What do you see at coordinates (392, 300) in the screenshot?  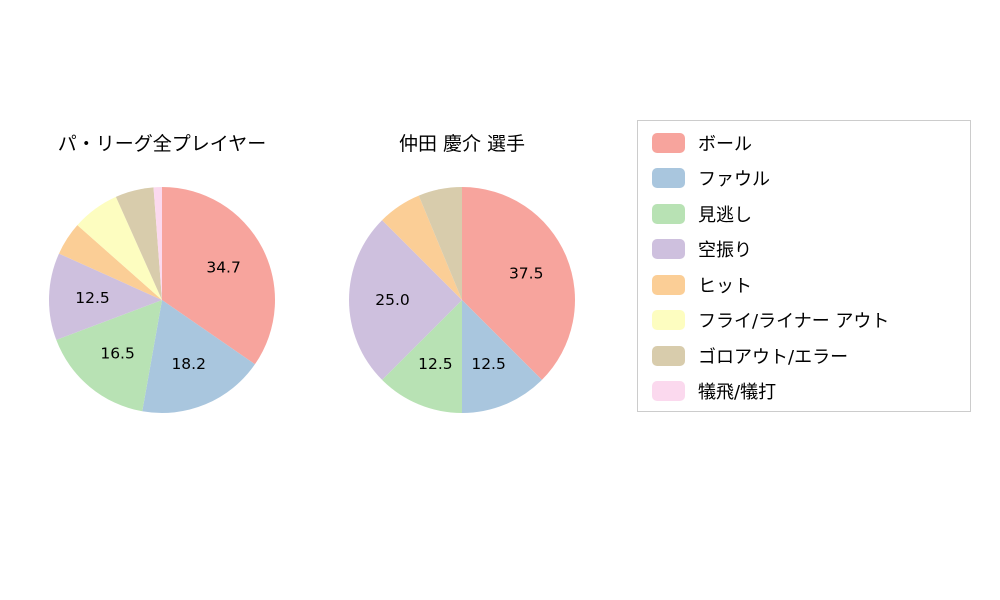 I see `pie-slice-value-label: 25.0` at bounding box center [392, 300].